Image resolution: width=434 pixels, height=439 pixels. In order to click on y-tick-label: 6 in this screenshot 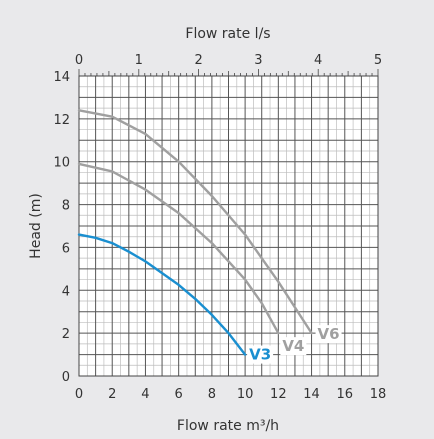, I will do `click(66, 248)`.